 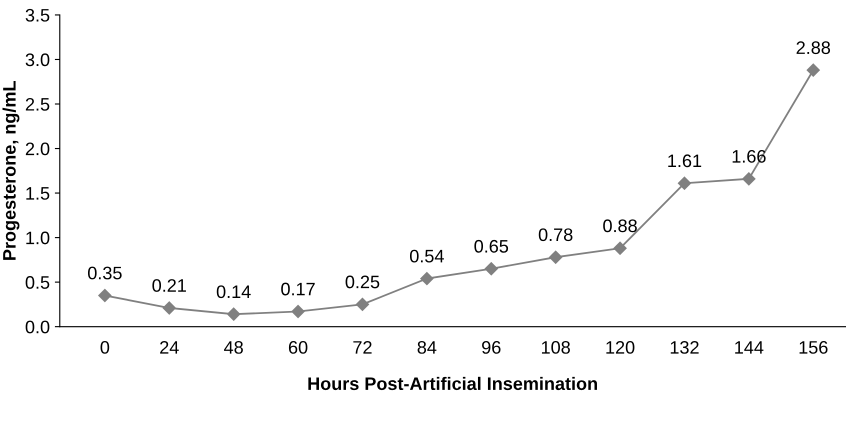 What do you see at coordinates (38, 15) in the screenshot?
I see `y-tick-label: 3.5` at bounding box center [38, 15].